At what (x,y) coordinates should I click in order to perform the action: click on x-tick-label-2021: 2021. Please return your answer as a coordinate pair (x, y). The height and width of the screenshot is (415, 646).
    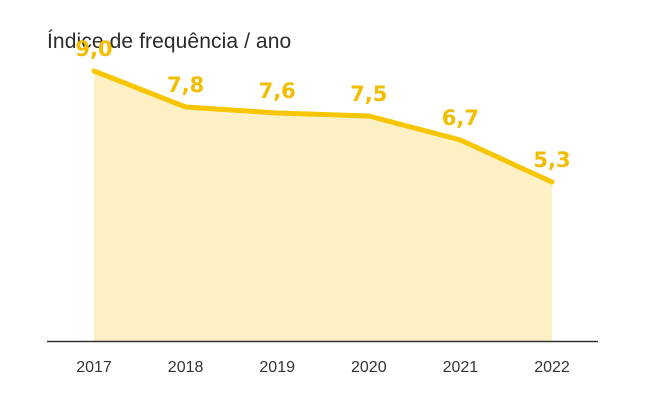
    Looking at the image, I should click on (461, 367).